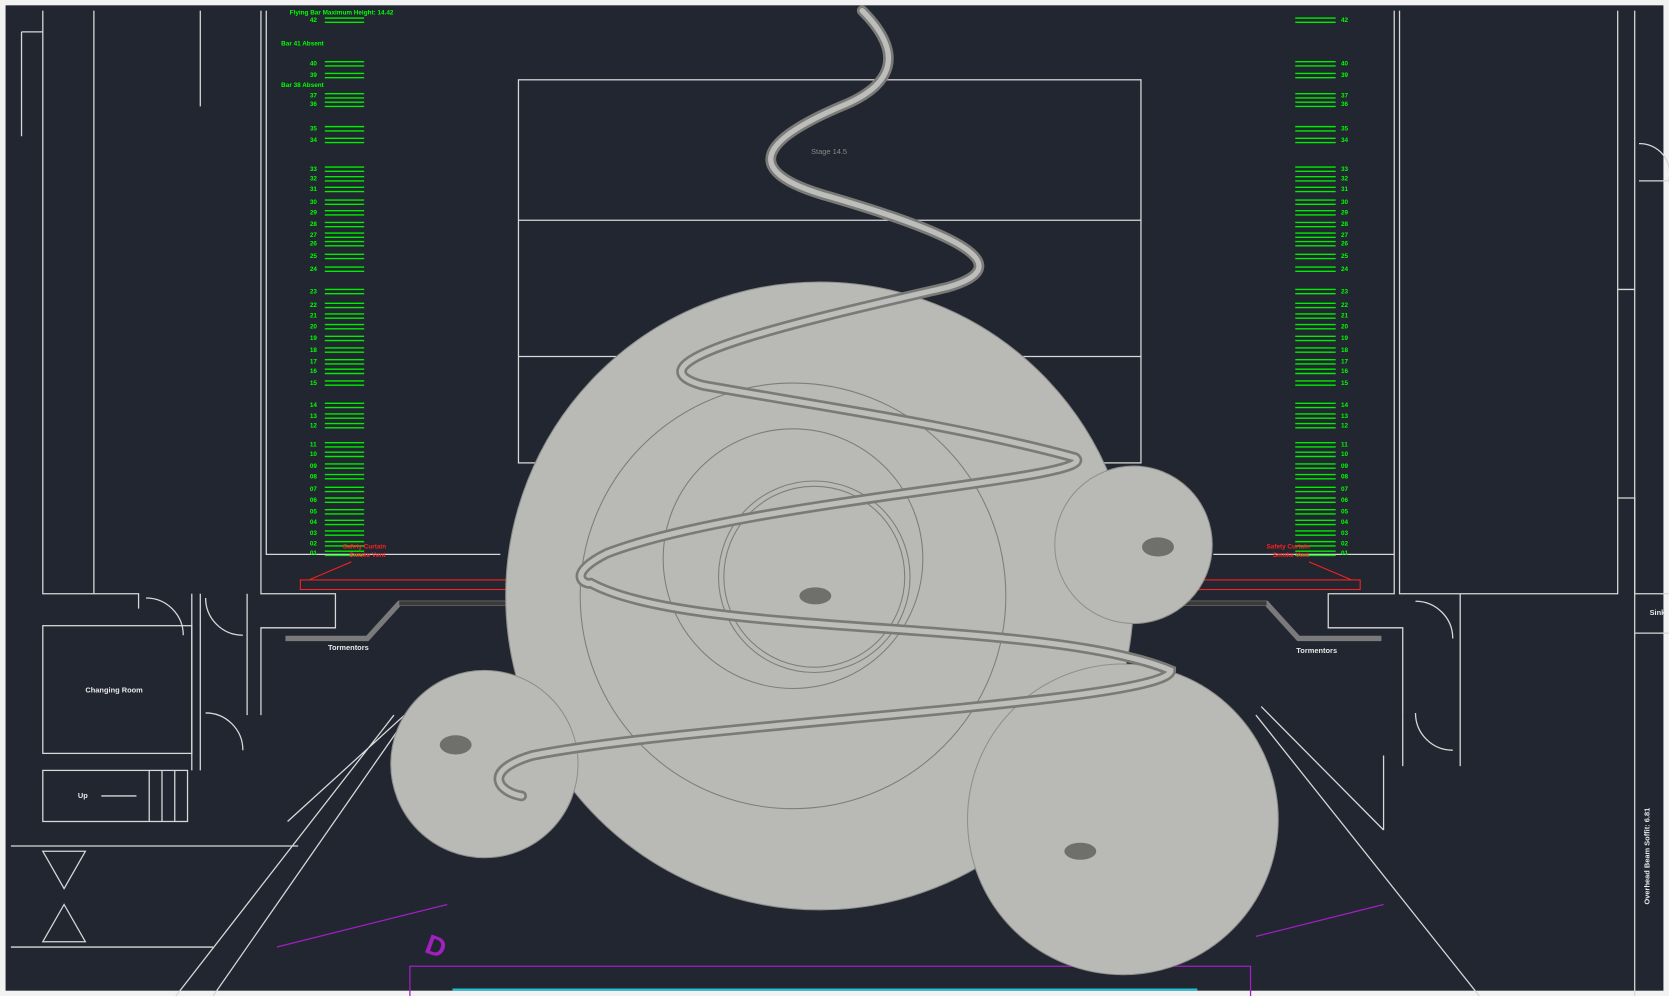 This screenshot has height=996, width=1669. I want to click on wall, so click(1367, 794).